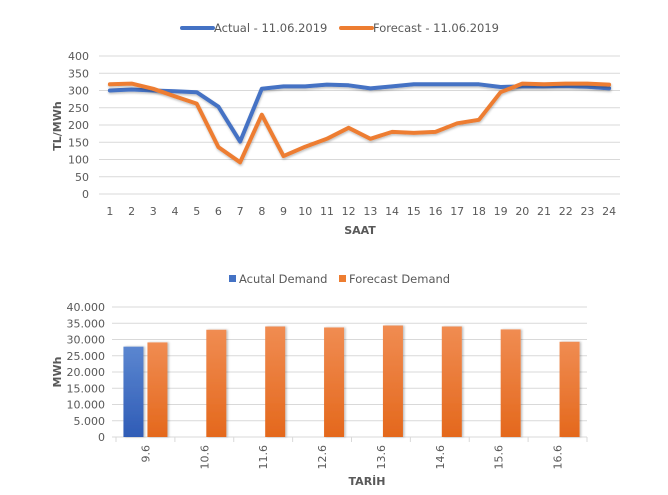 The height and width of the screenshot is (495, 668). I want to click on x-tick-label: 20, so click(522, 211).